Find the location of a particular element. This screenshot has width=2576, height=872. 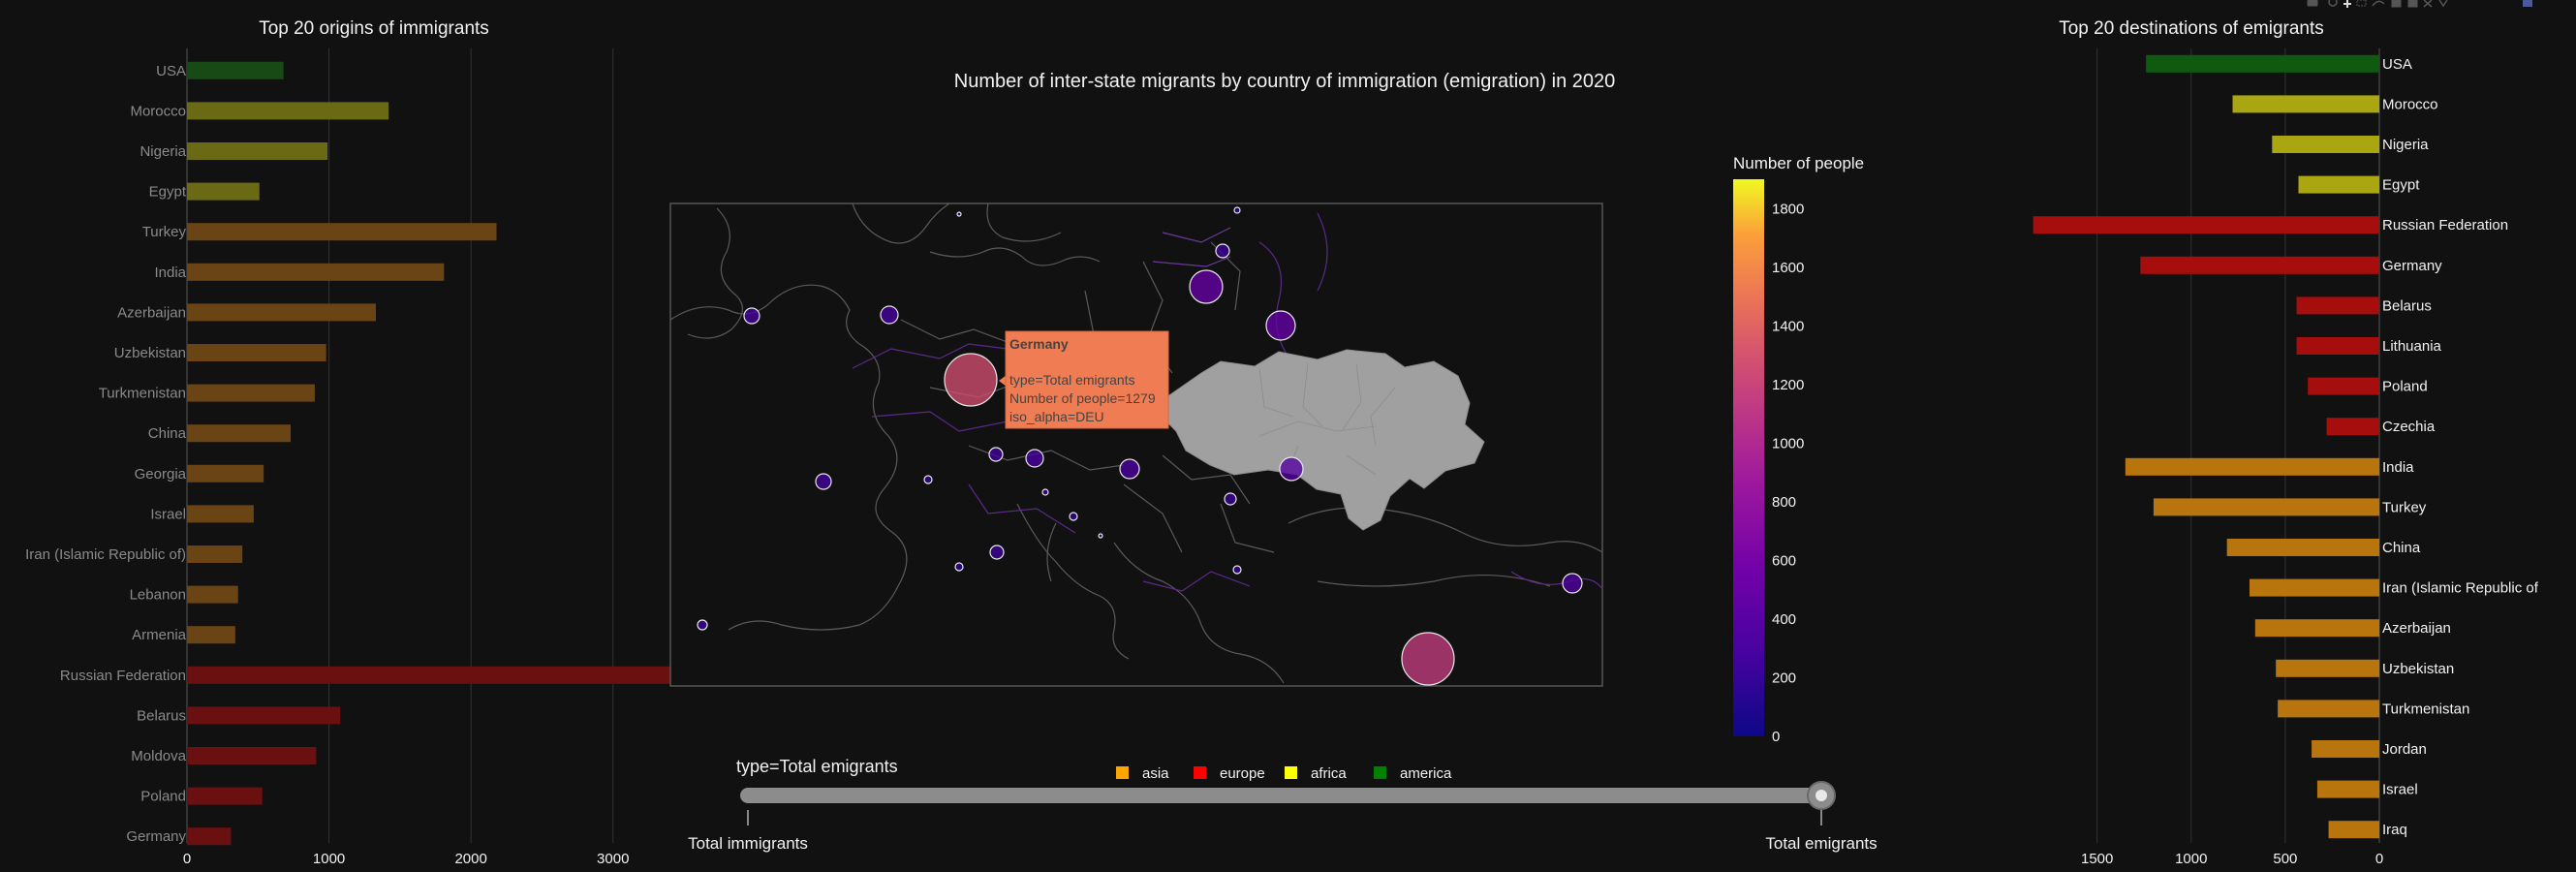

zoom-out-icon is located at coordinates (2412, 4).